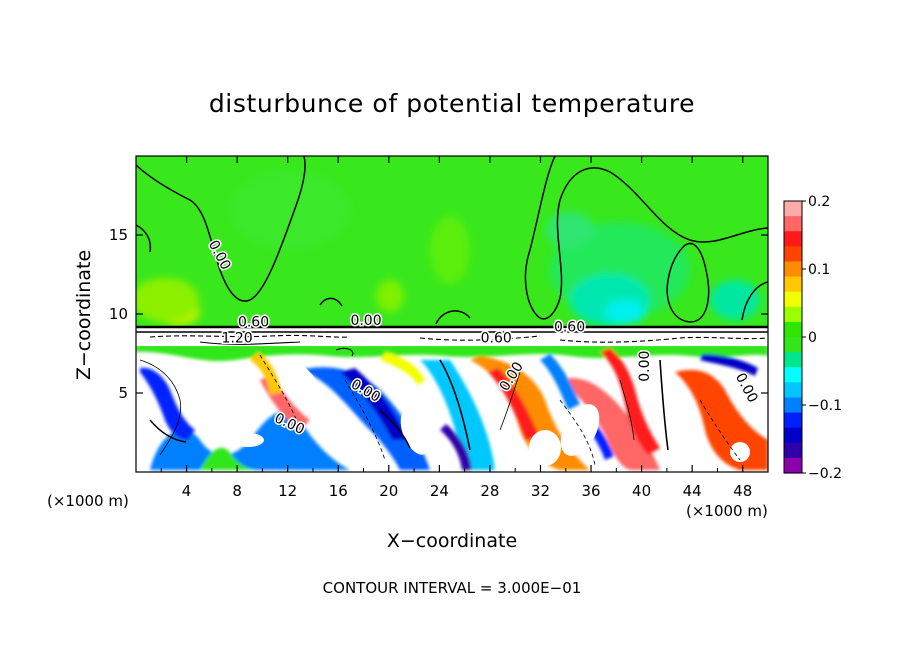 Image resolution: width=904 pixels, height=654 pixels. Describe the element at coordinates (727, 511) in the screenshot. I see `x-axis-unit-right: (×1000 m)` at that location.